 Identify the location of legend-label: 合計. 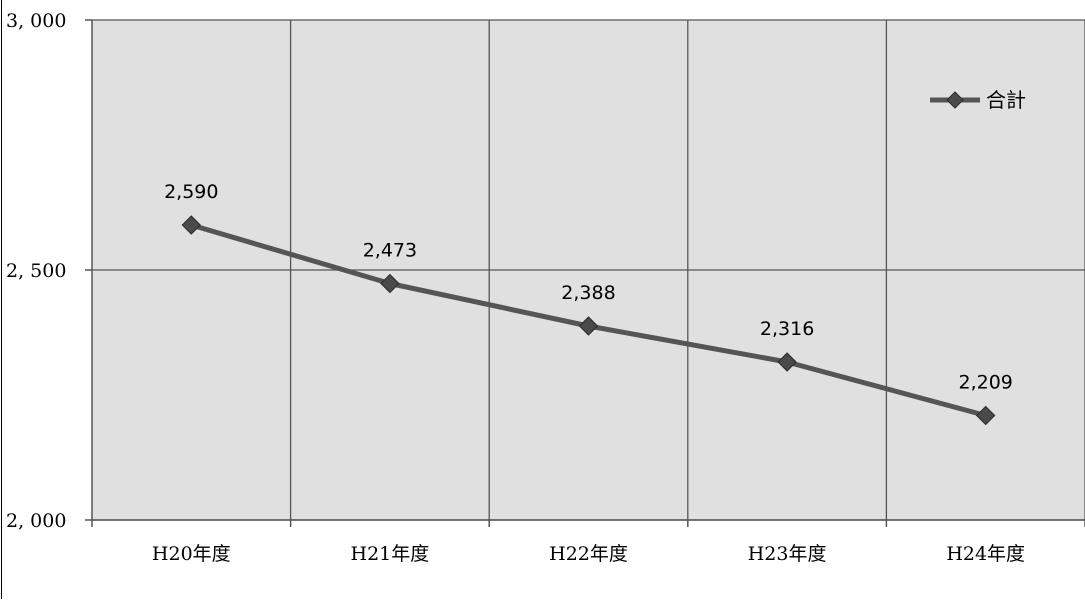
(1006, 100).